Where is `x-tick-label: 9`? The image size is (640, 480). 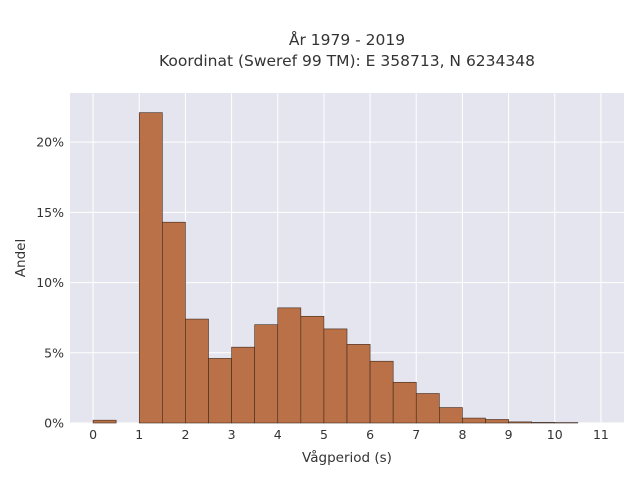 x-tick-label: 9 is located at coordinates (509, 434).